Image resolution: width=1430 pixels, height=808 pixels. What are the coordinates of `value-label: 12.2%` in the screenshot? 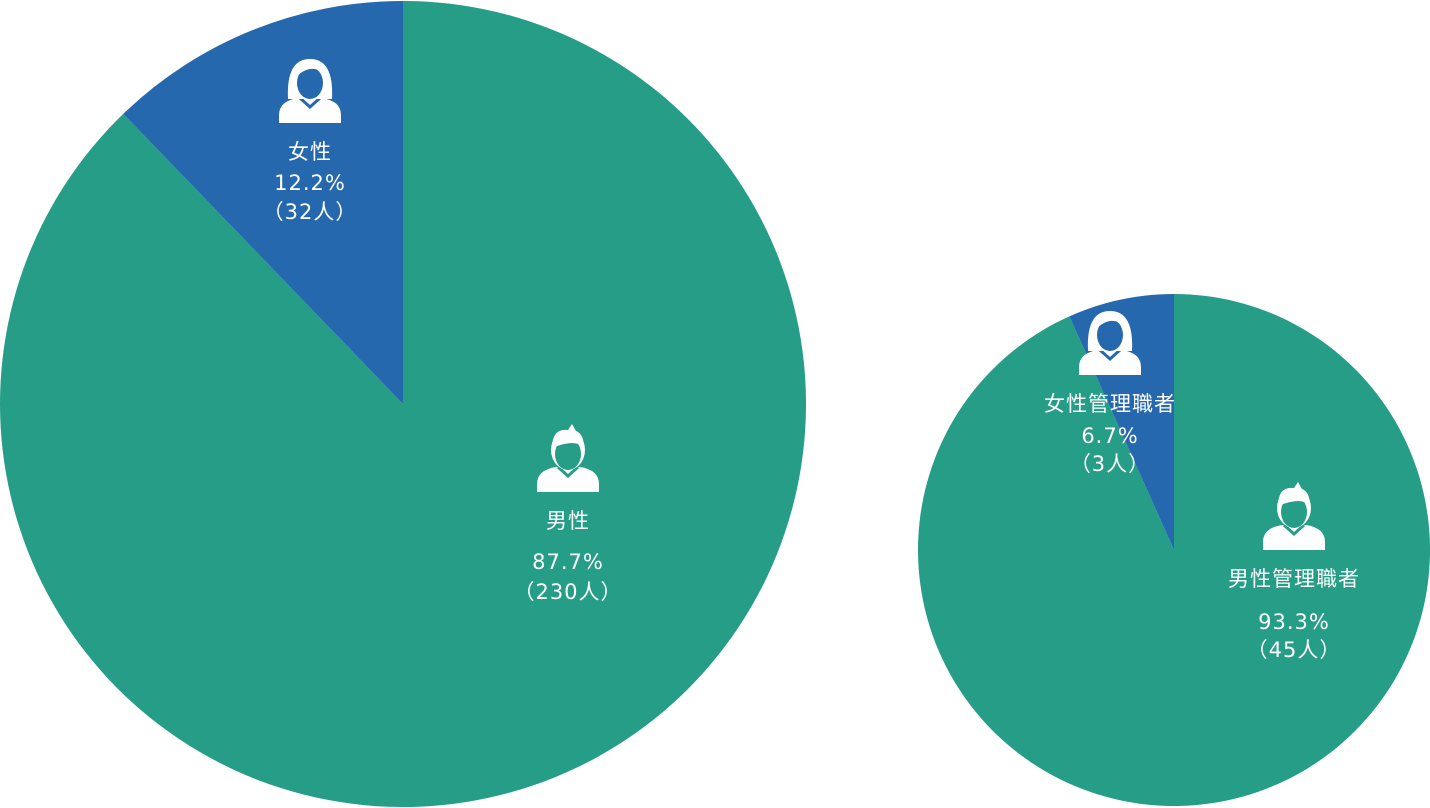 It's located at (310, 183).